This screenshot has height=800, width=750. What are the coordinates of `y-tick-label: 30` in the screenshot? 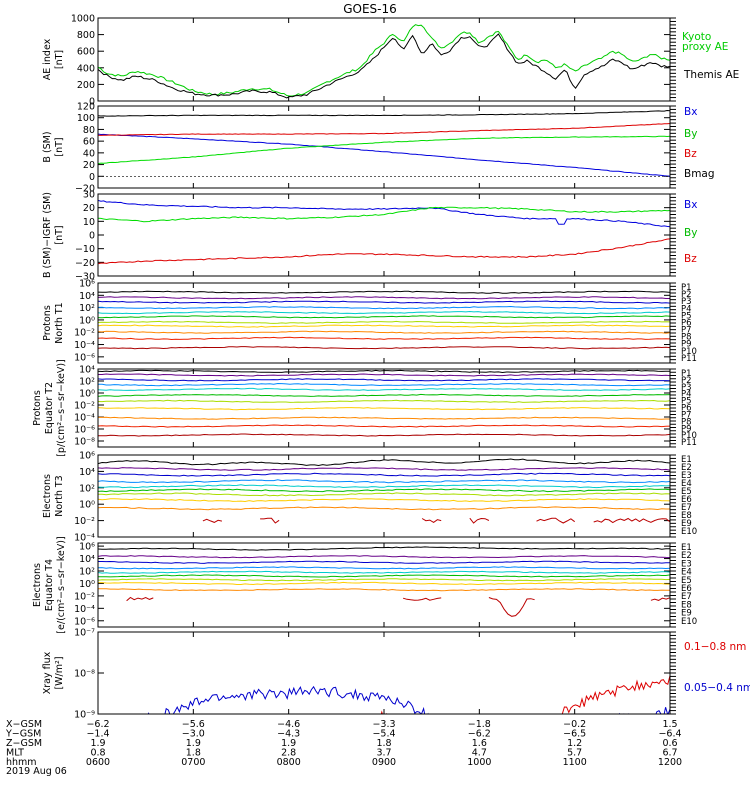 It's located at (89, 195).